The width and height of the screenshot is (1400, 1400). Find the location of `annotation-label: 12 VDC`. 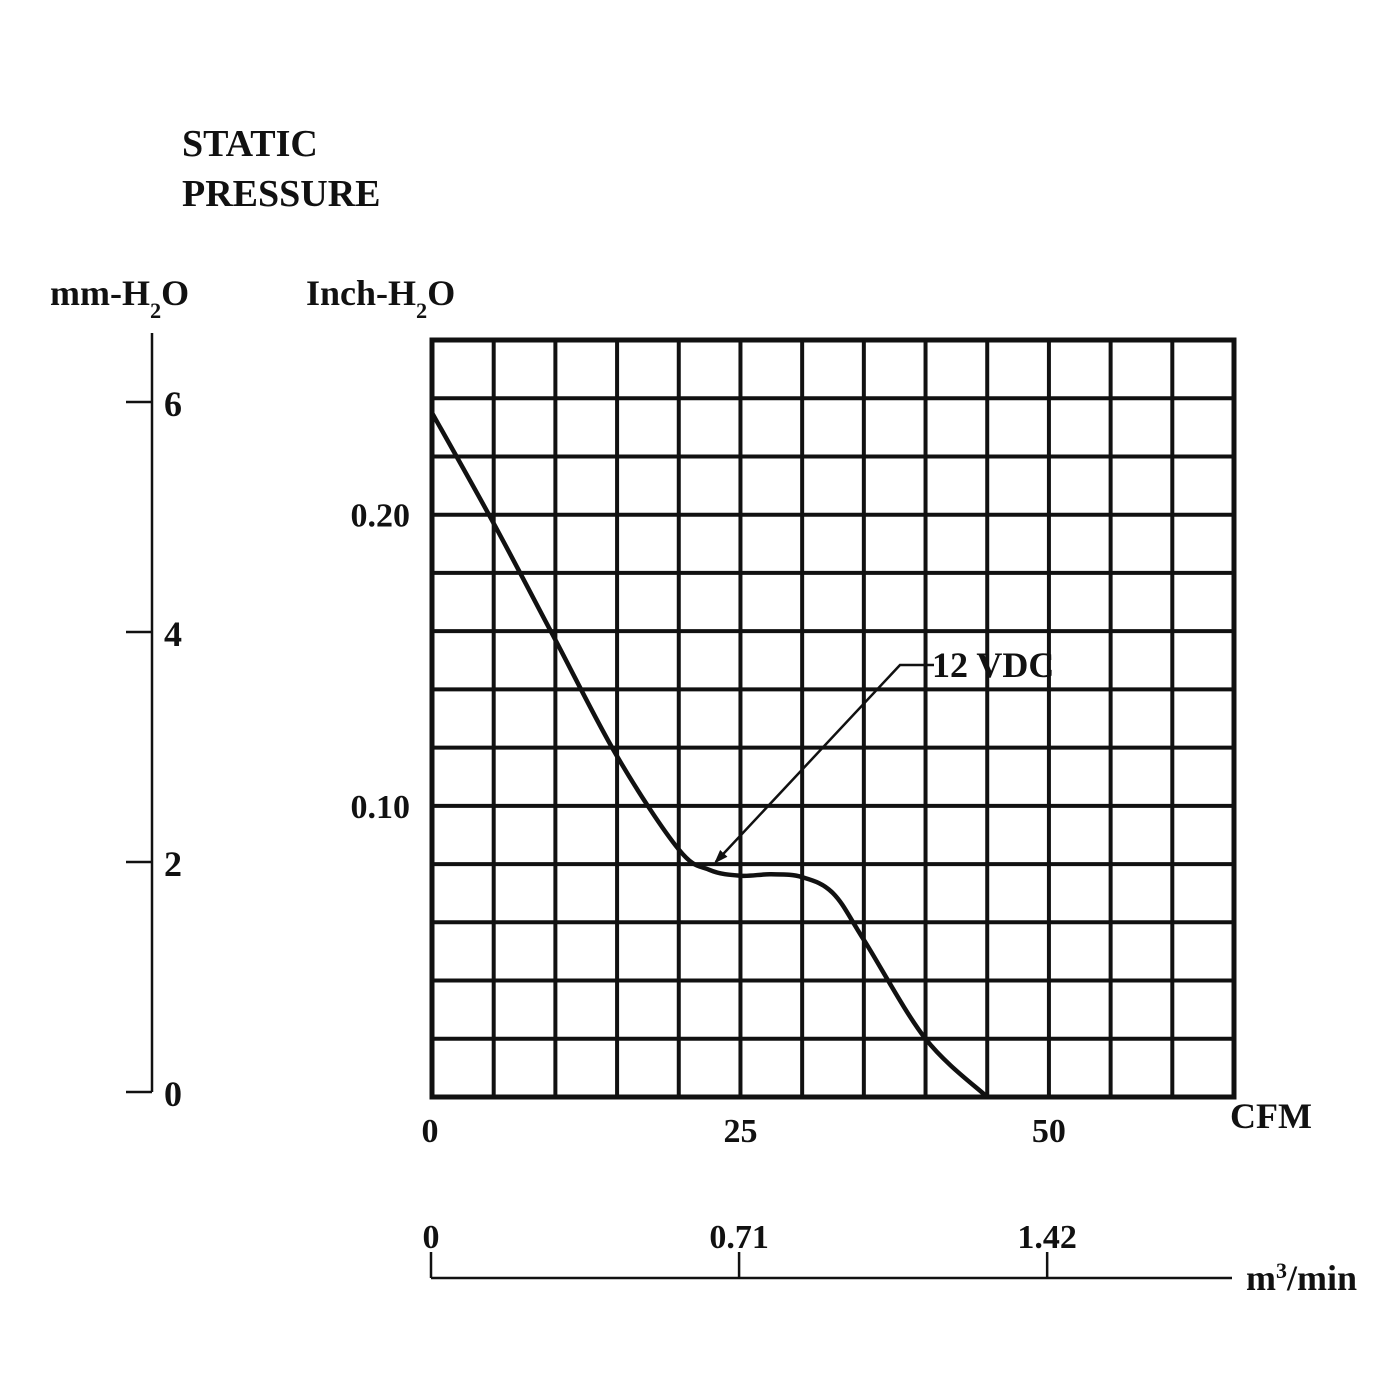

annotation-label: 12 VDC is located at coordinates (993, 665).